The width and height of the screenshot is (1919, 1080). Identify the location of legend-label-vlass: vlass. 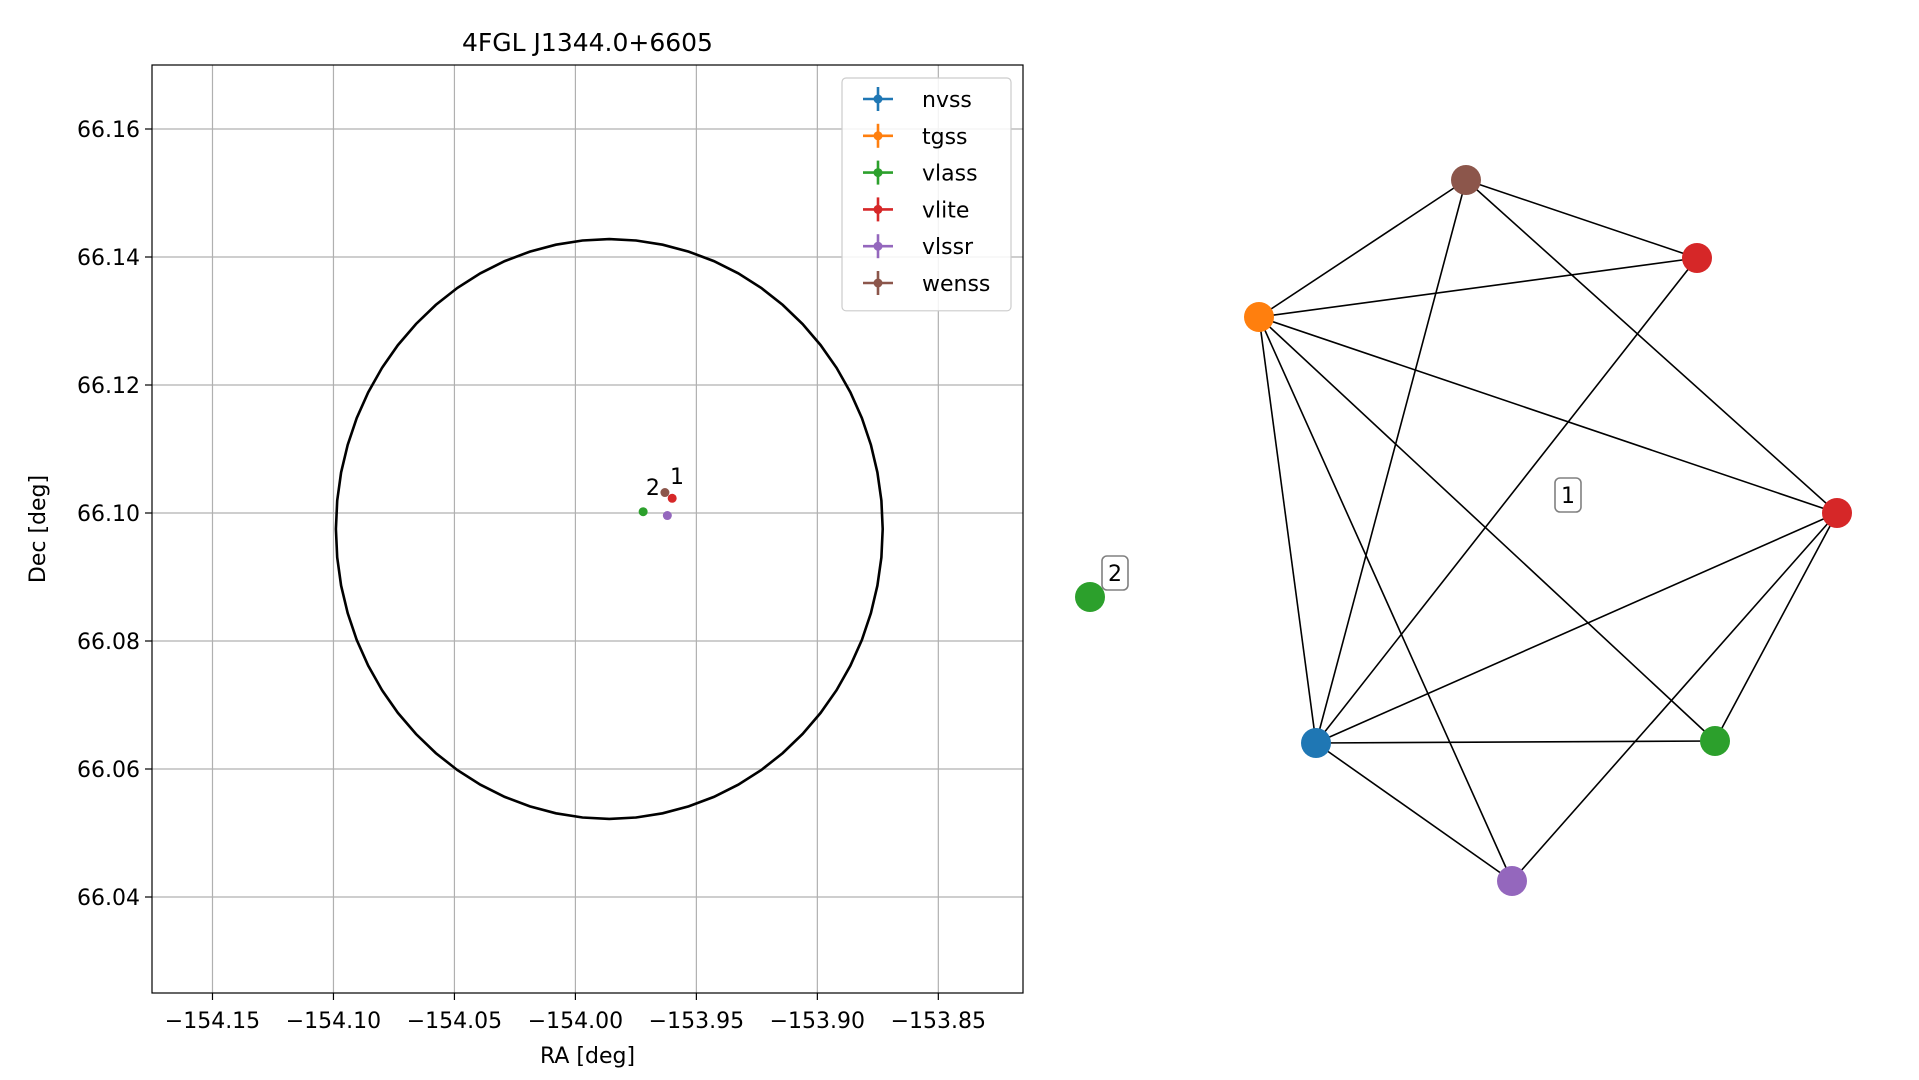
(950, 174).